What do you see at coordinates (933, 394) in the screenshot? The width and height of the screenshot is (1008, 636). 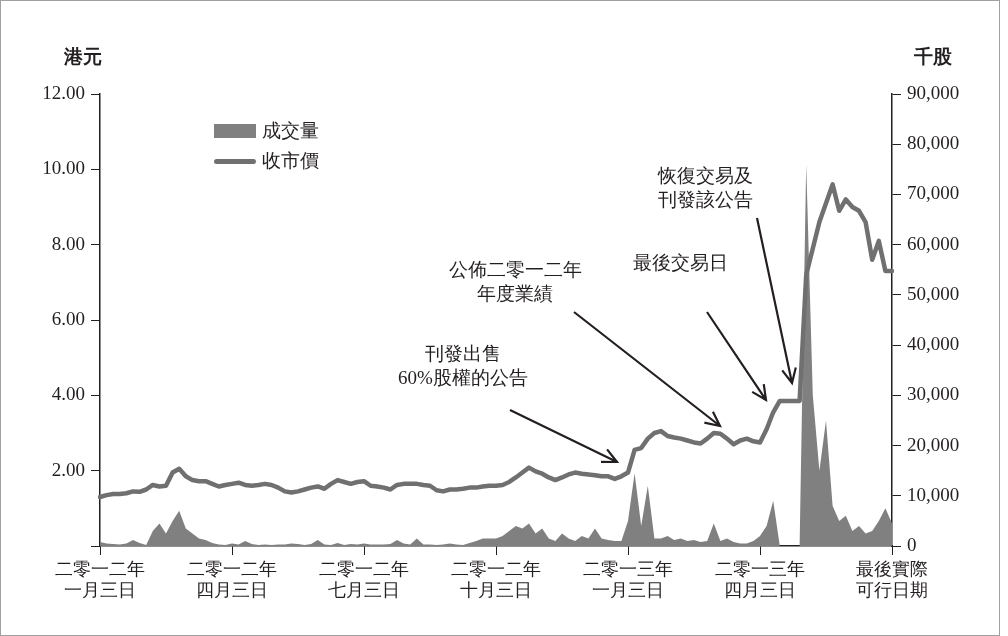 I see `y2-tick-label: 30,000` at bounding box center [933, 394].